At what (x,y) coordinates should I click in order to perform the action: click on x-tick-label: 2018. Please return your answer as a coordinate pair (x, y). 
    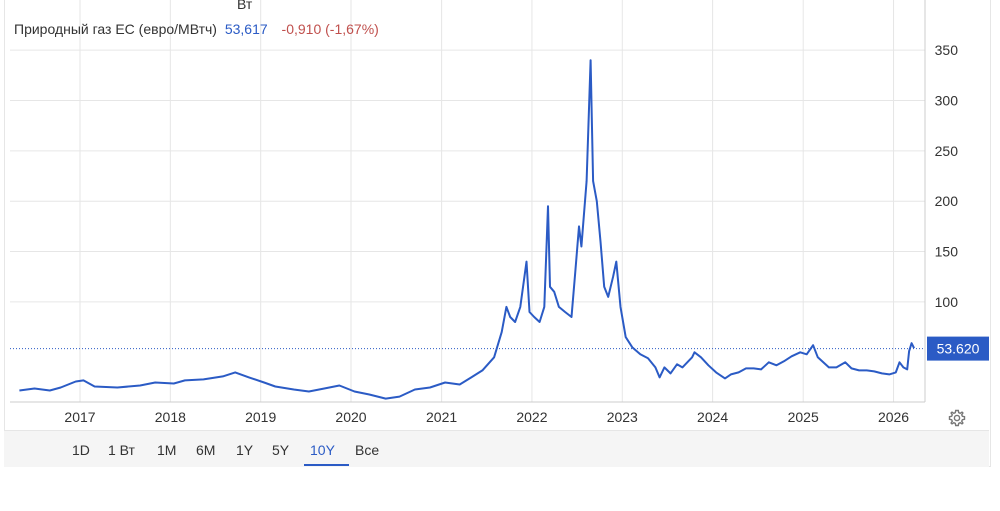
    Looking at the image, I should click on (170, 417).